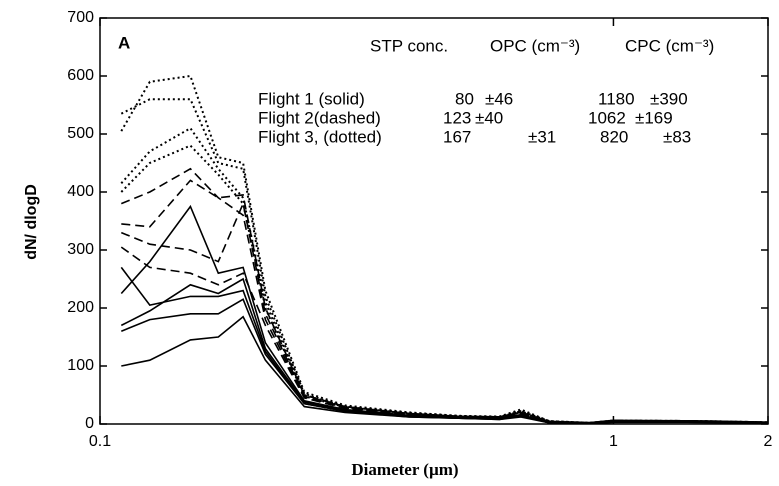 Image resolution: width=779 pixels, height=486 pixels. I want to click on annotation-cell: ±169, so click(654, 117).